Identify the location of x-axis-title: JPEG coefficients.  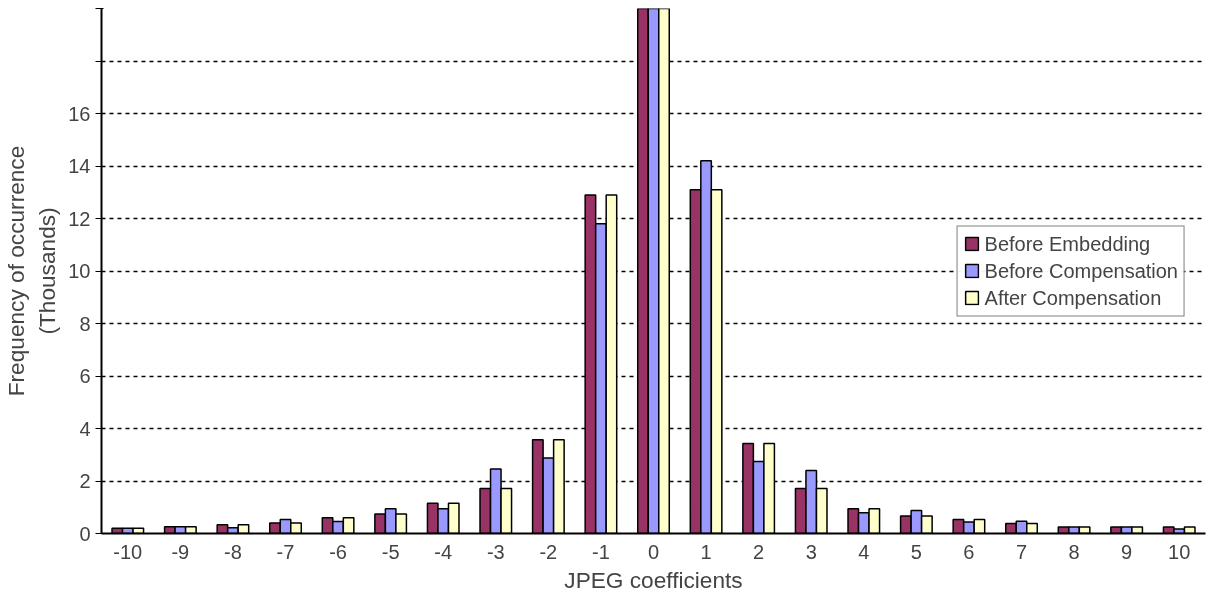
(653, 579).